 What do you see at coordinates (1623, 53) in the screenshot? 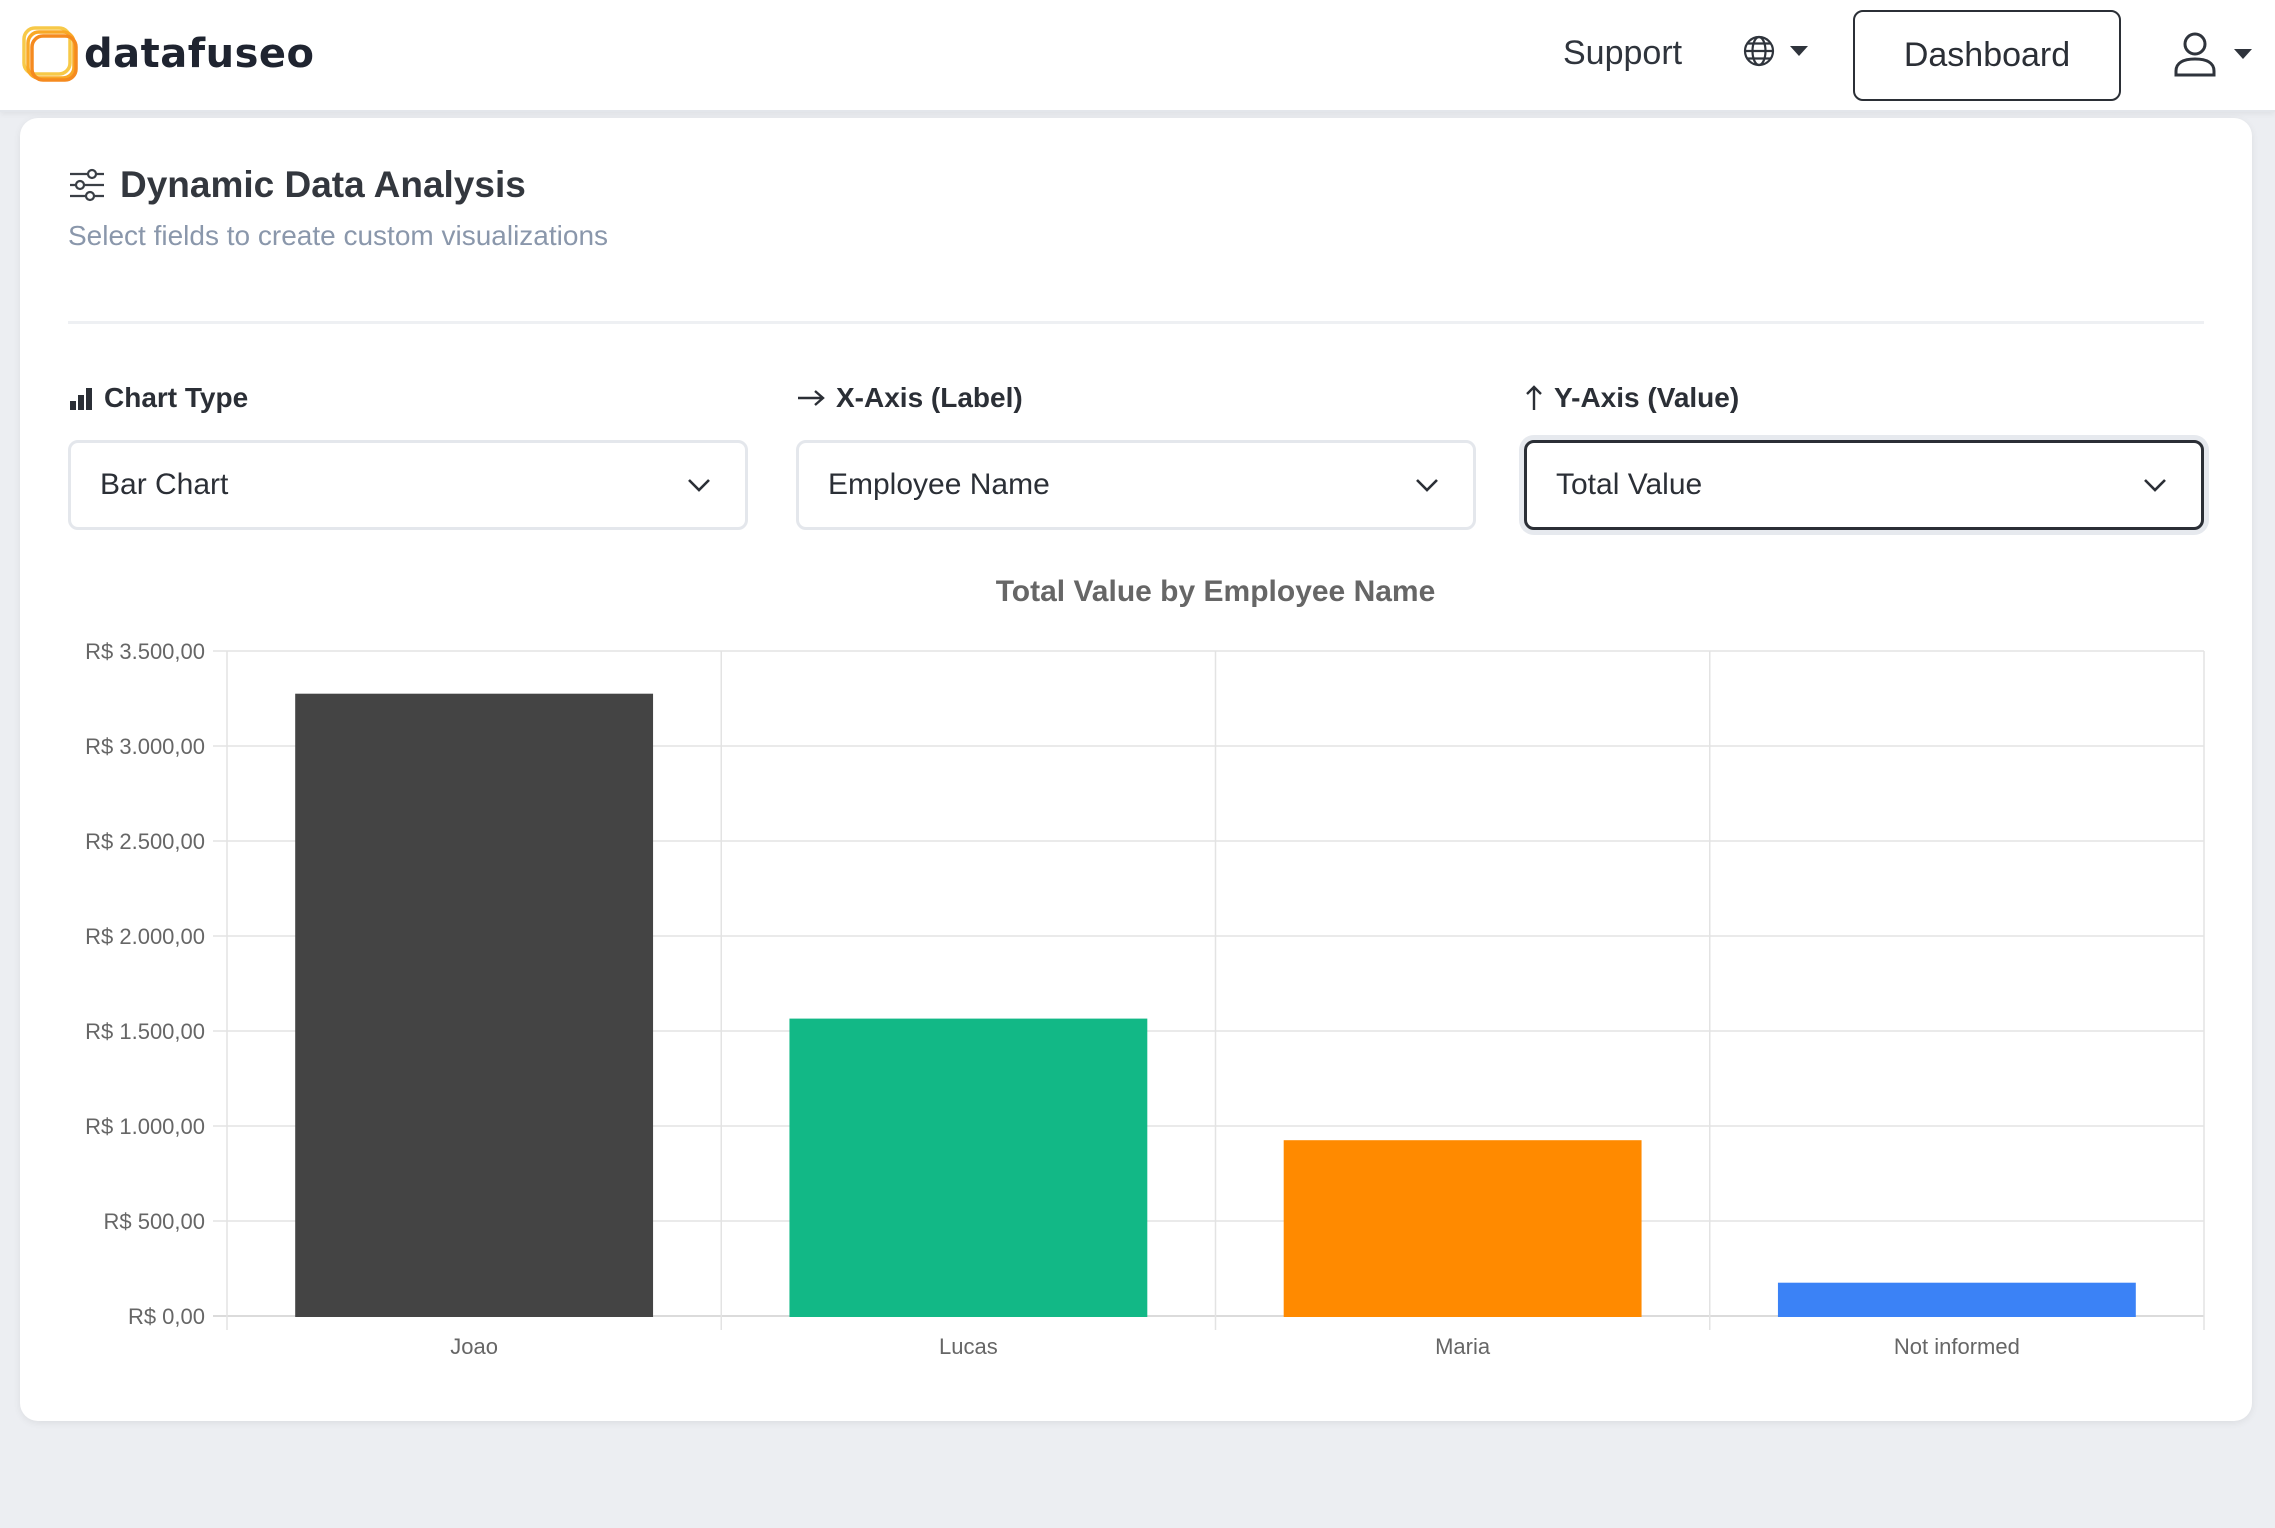
I see `support-link: Support` at bounding box center [1623, 53].